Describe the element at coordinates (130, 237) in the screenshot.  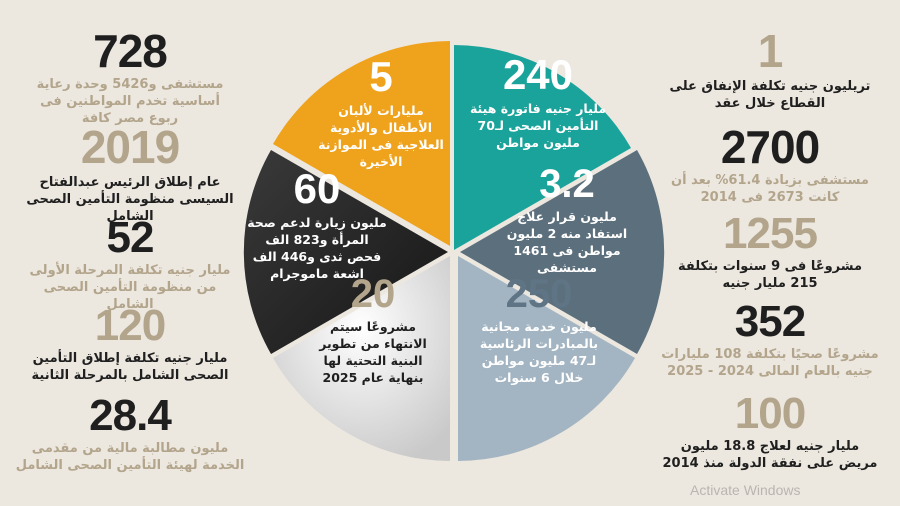
I see `stat-number: 52` at that location.